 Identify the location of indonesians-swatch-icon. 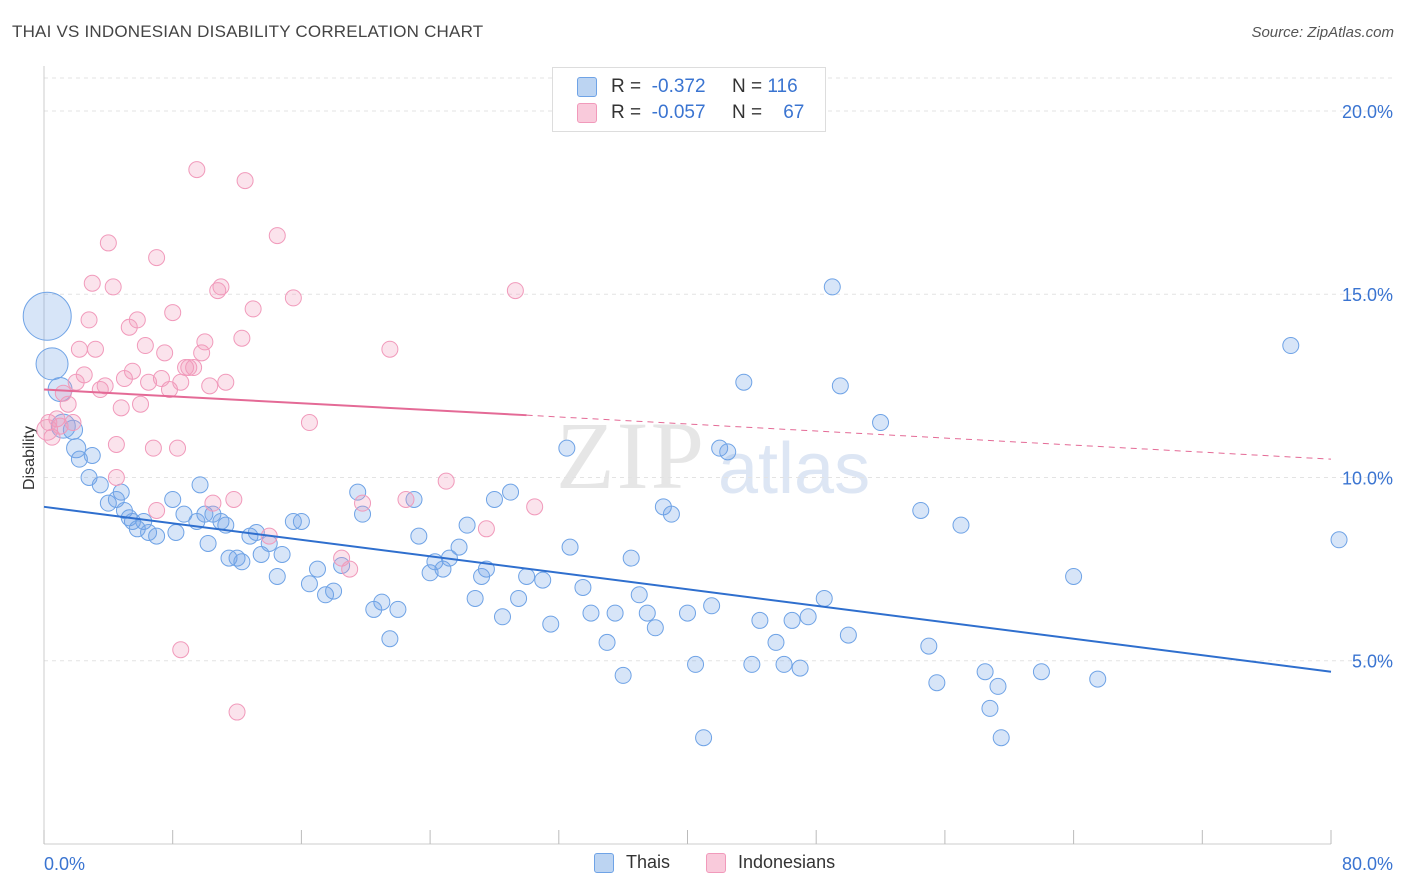
(587, 113).